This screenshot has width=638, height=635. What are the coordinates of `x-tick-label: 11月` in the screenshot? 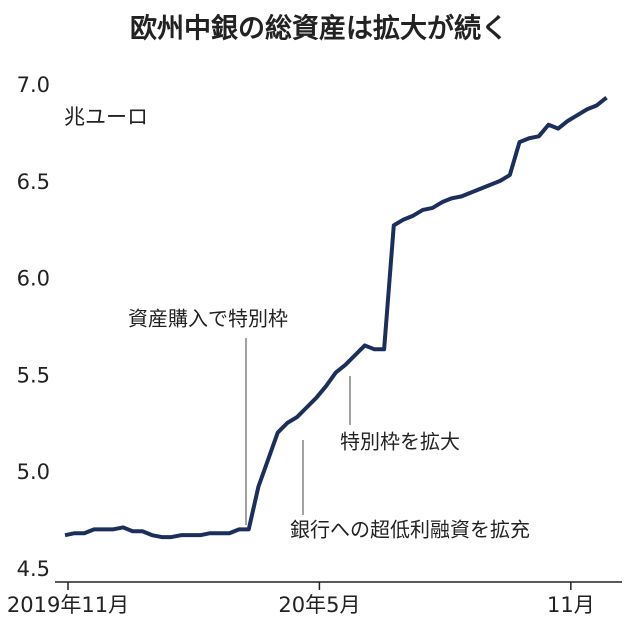 It's located at (571, 605).